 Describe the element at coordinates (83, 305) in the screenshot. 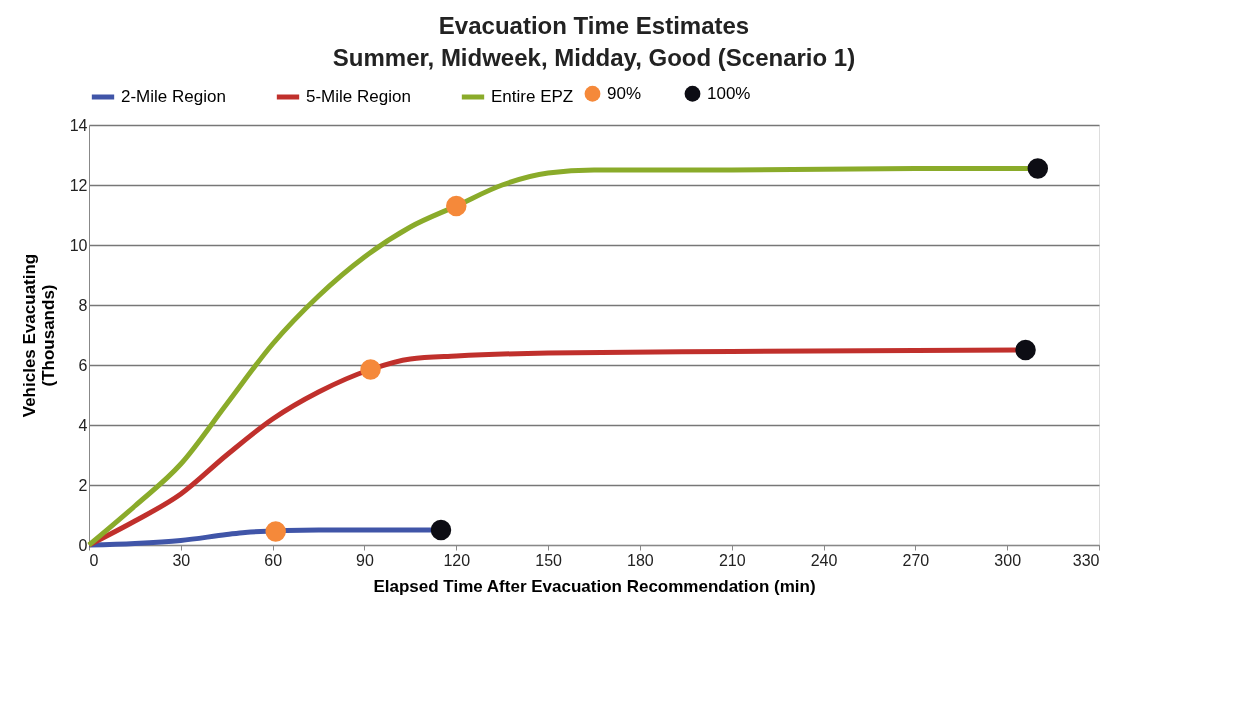

I see `y-tick-label: 8` at that location.